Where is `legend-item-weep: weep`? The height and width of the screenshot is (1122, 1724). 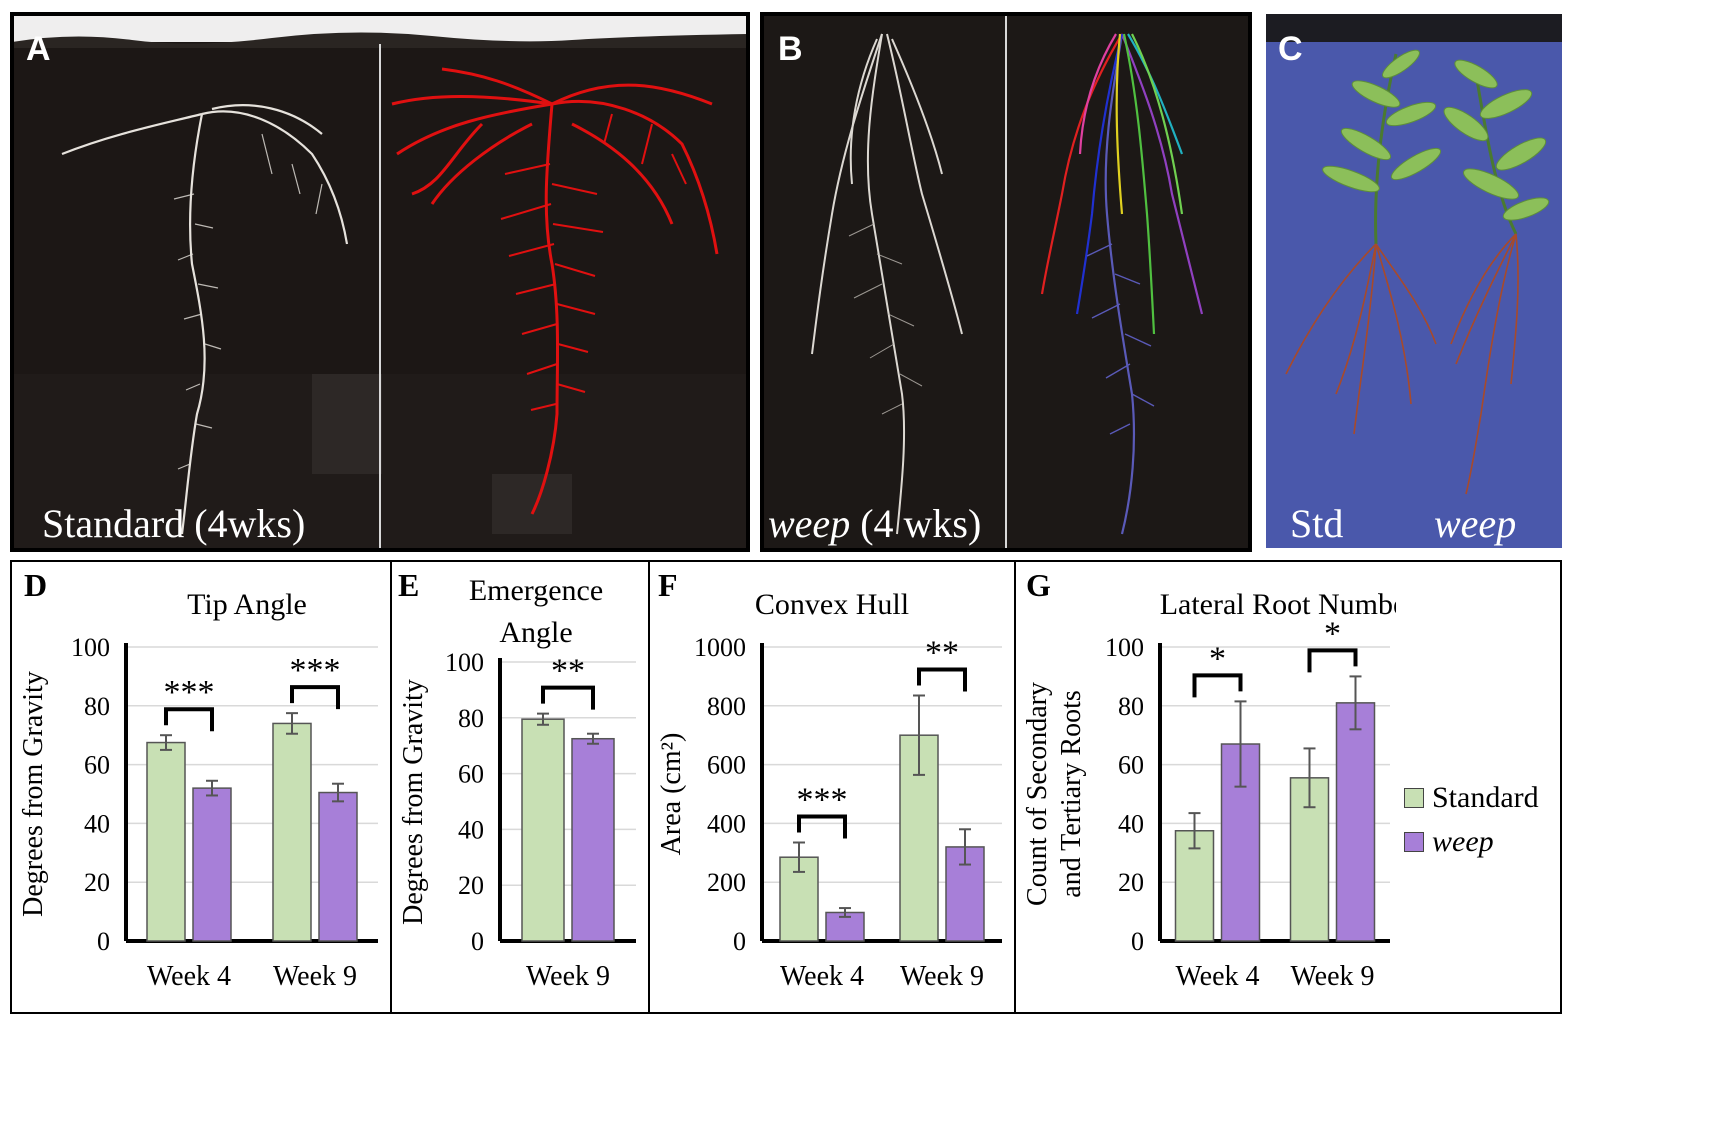 legend-item-weep: weep is located at coordinates (1471, 842).